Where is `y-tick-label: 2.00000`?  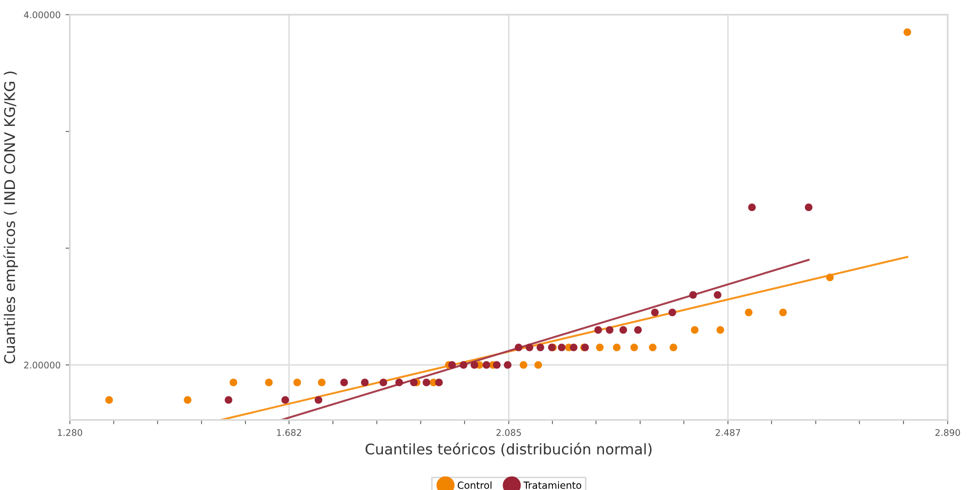 y-tick-label: 2.00000 is located at coordinates (42, 365).